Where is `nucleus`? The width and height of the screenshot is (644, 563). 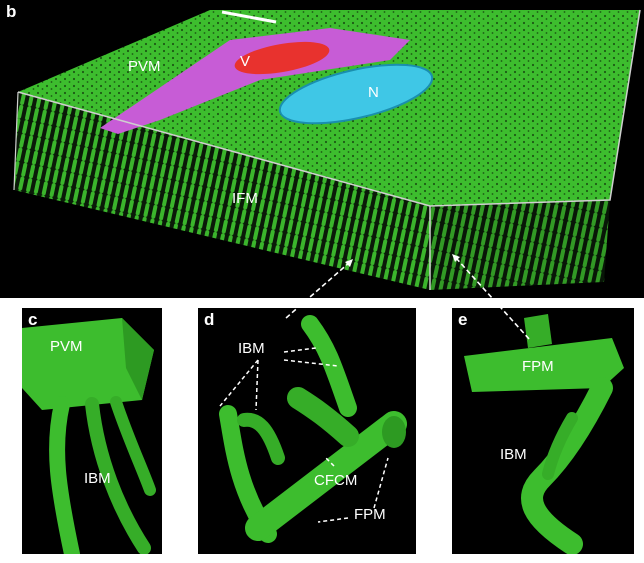
nucleus is located at coordinates (356, 94).